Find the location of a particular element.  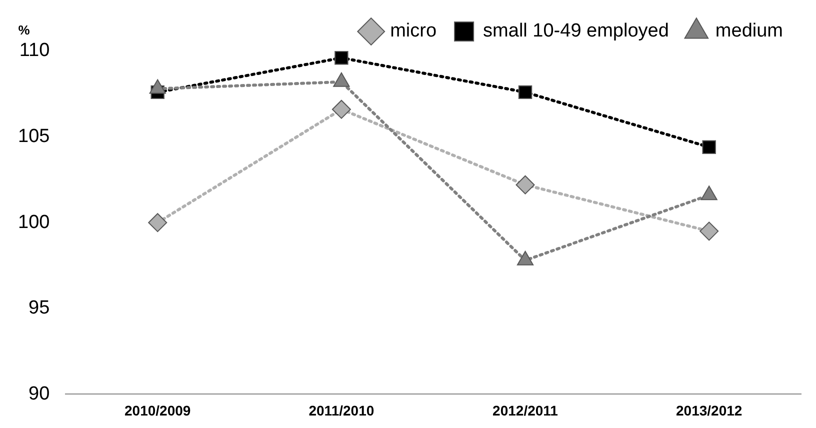

legend-label: medium is located at coordinates (749, 31).